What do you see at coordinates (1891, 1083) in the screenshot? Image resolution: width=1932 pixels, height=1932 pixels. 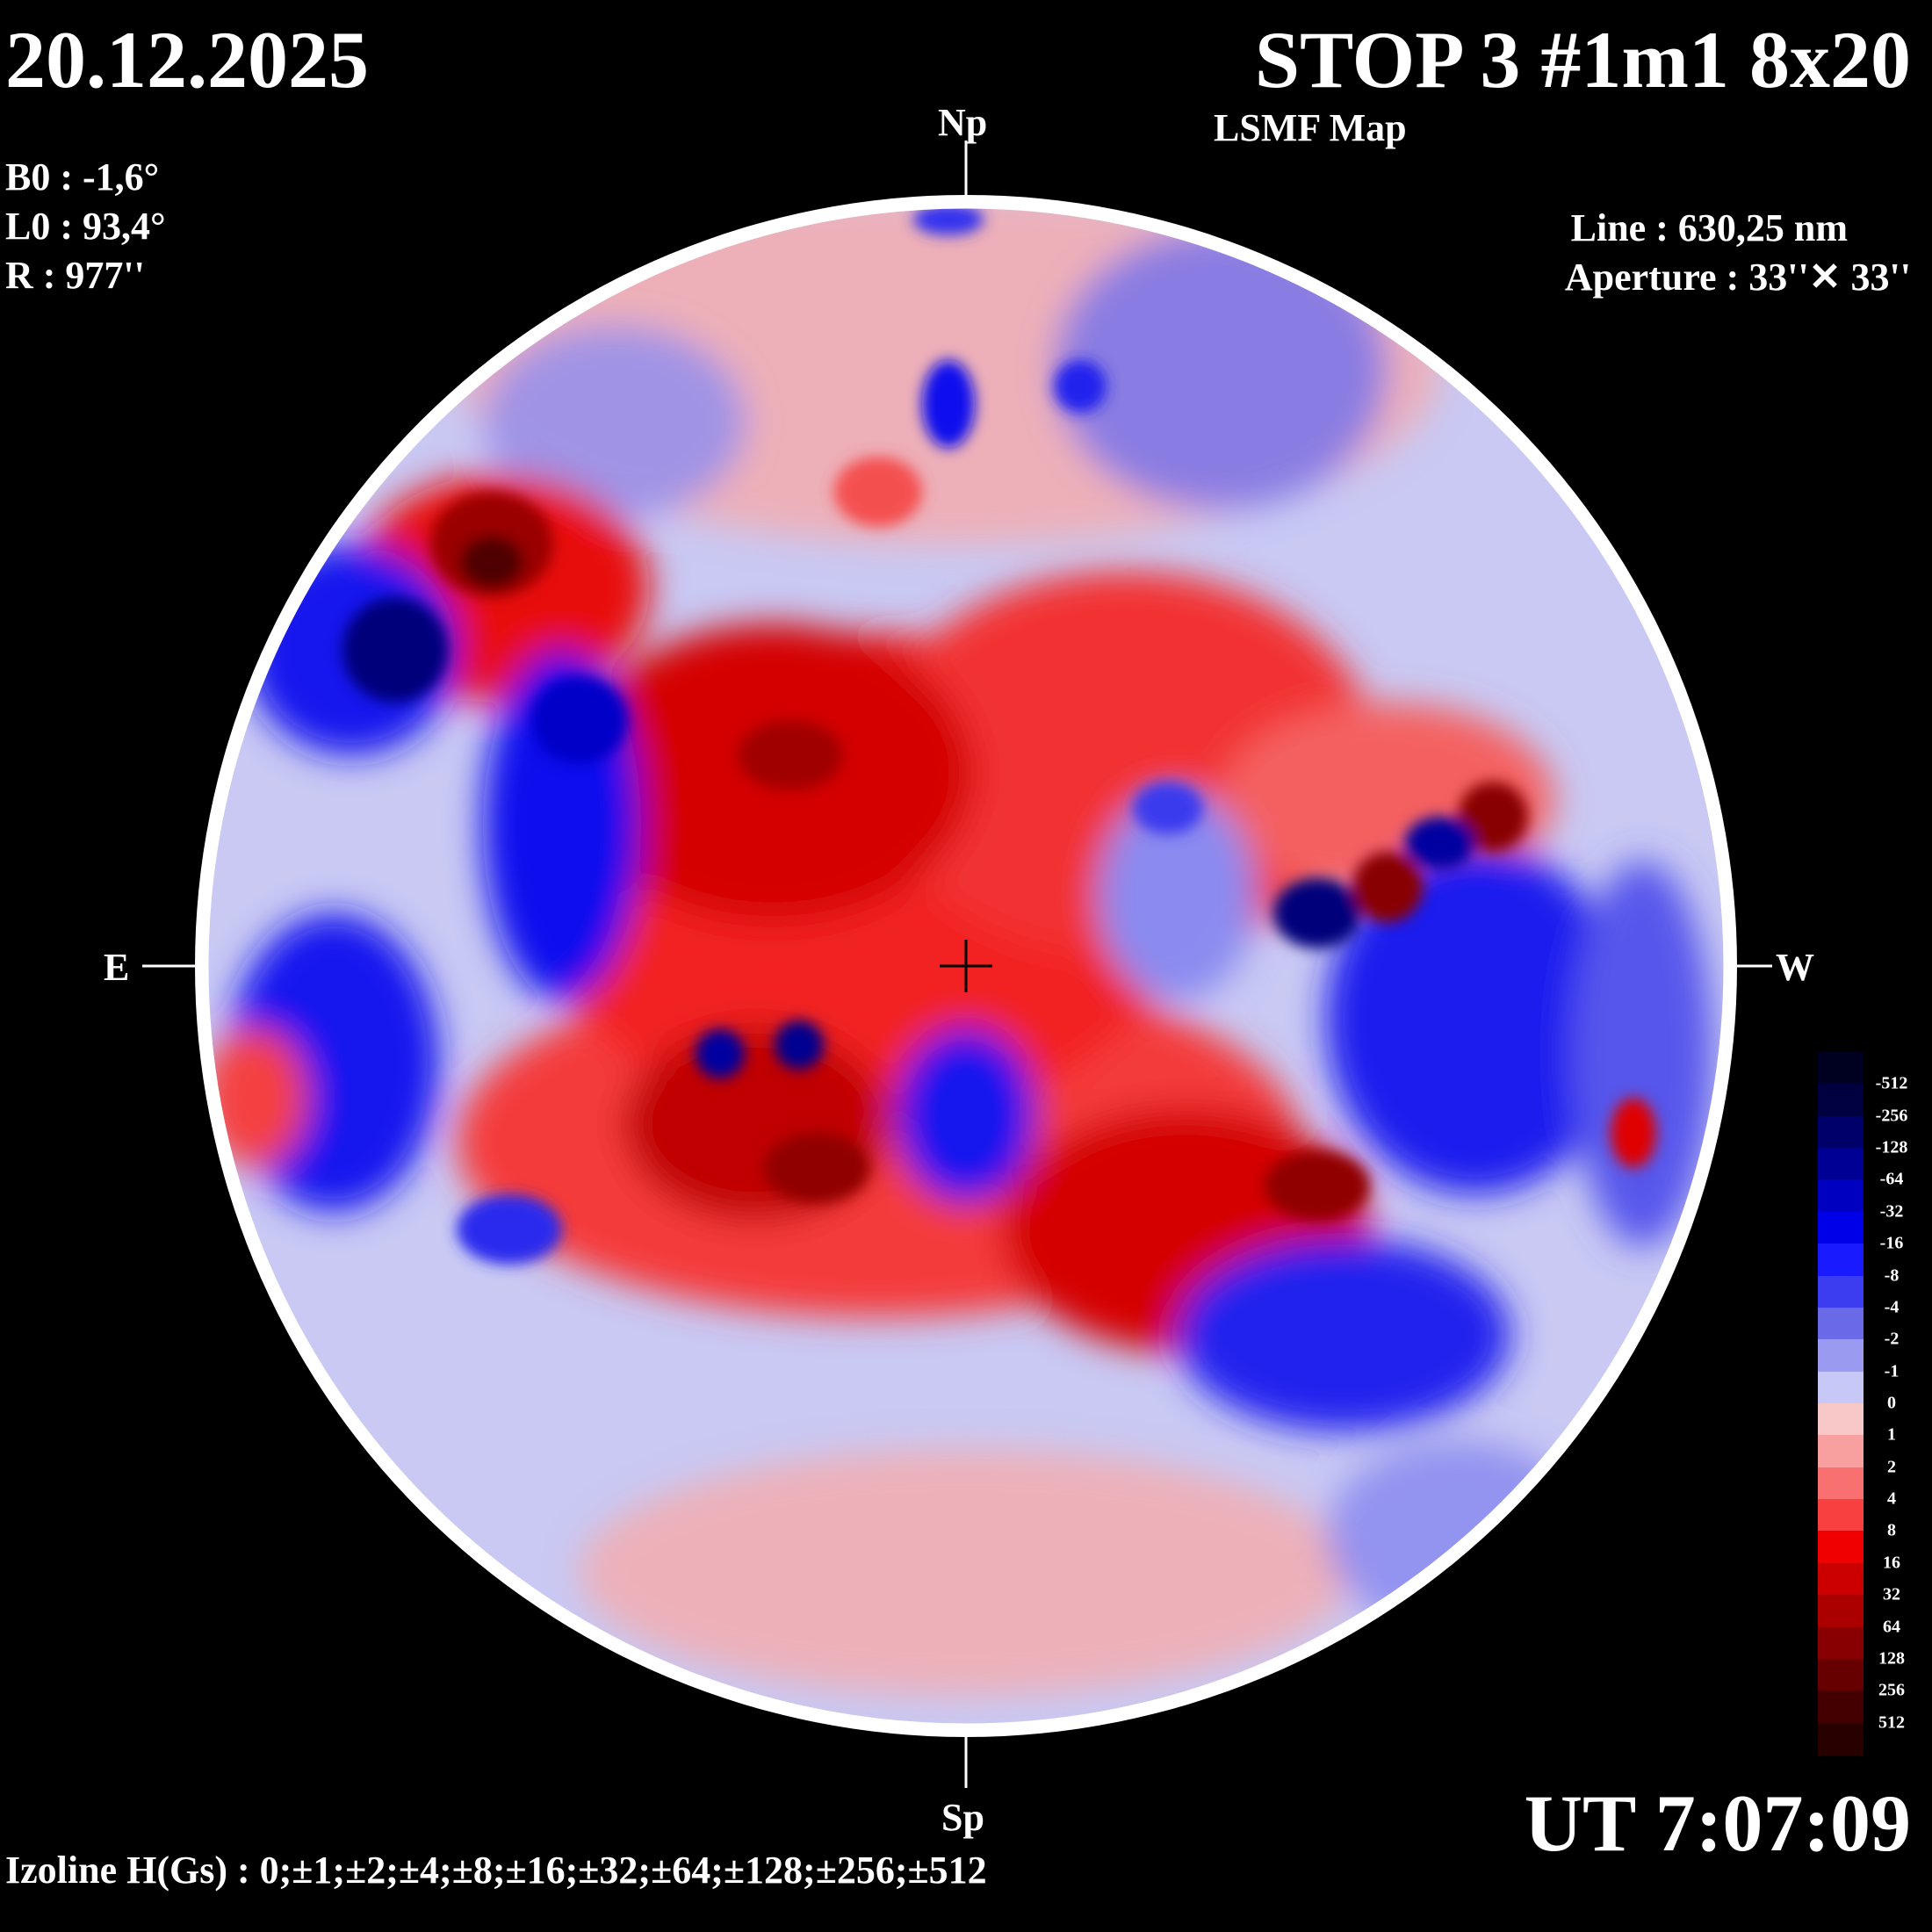 I see `color-scale-label: -512` at bounding box center [1891, 1083].